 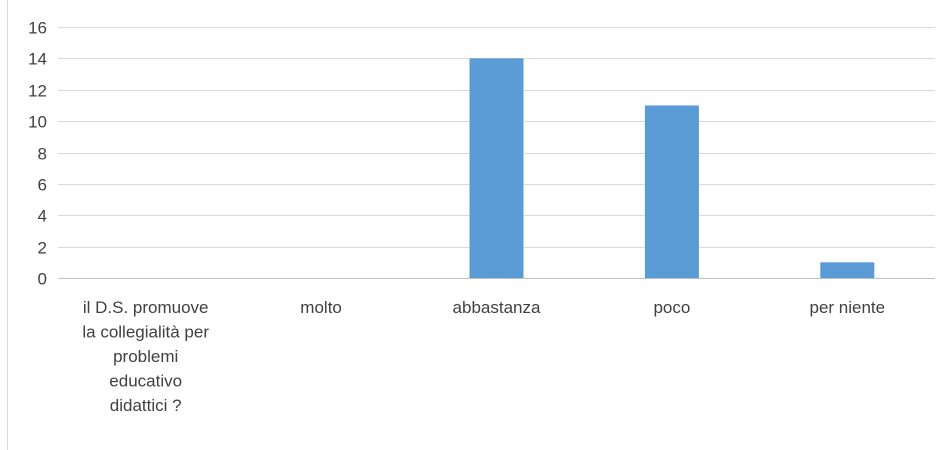 I want to click on x-category-label-line: abbastanza, so click(x=497, y=307).